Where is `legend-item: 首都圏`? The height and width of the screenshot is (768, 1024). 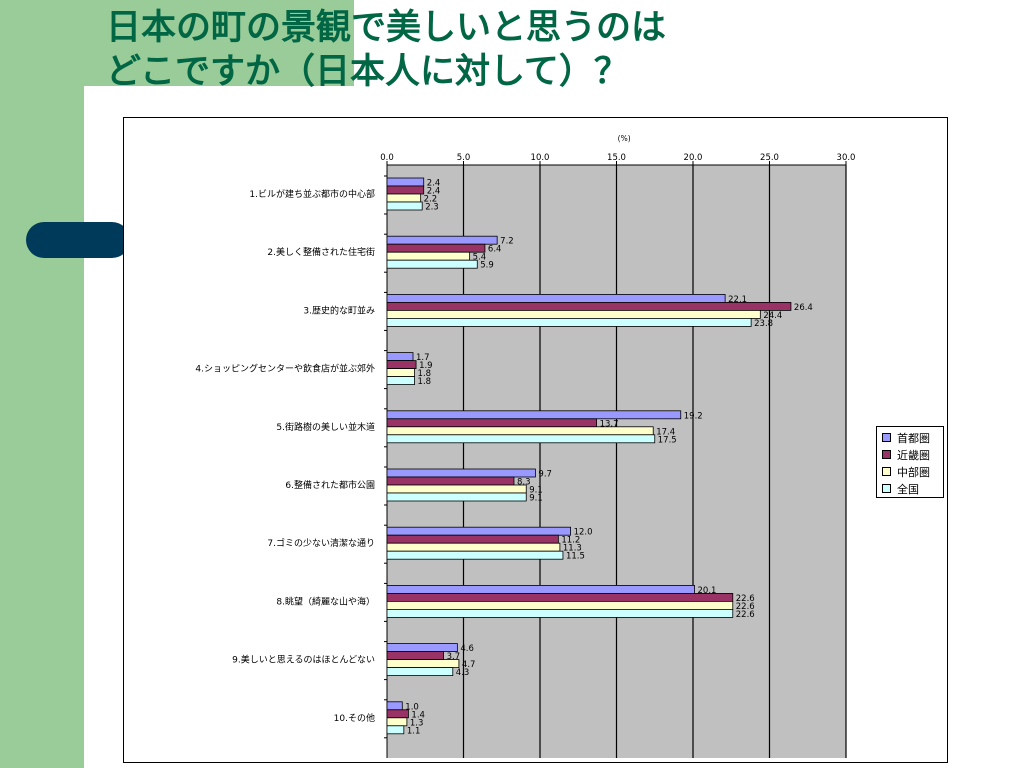
legend-item: 首都圏 is located at coordinates (912, 437).